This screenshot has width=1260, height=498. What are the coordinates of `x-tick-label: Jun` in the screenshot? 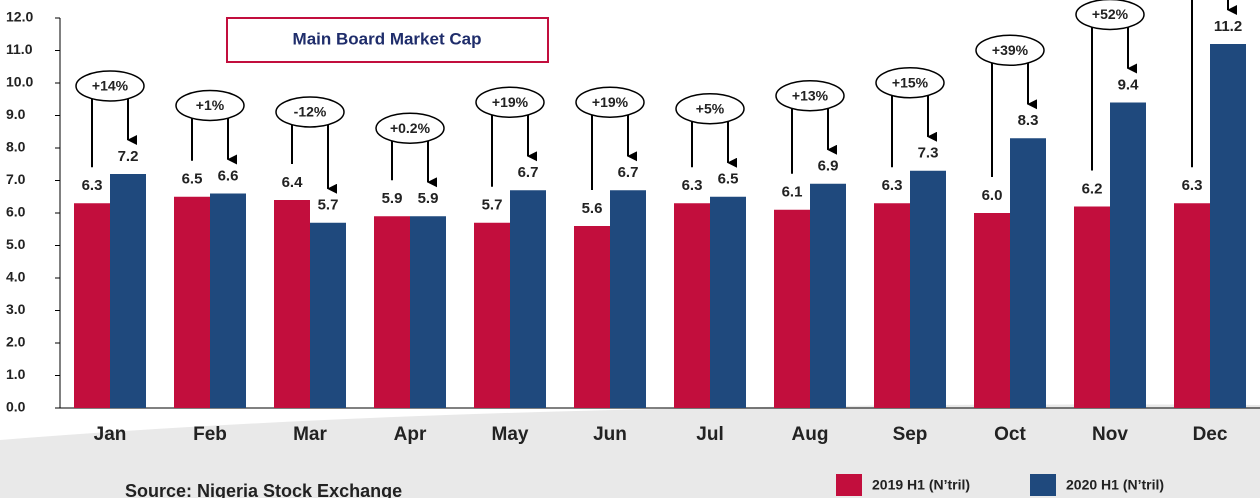 It's located at (610, 434).